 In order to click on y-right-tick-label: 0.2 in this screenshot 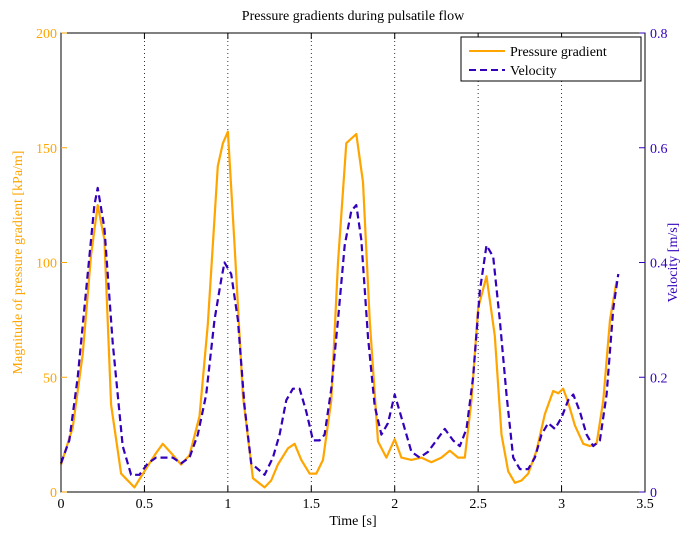, I will do `click(659, 378)`.